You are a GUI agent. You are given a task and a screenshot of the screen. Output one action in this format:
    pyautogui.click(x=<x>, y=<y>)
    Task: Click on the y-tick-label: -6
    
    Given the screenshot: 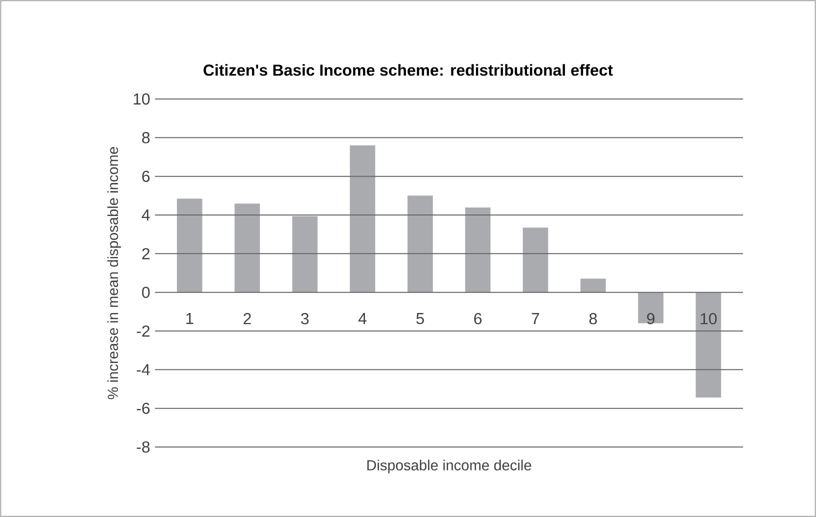 What is the action you would take?
    pyautogui.click(x=143, y=408)
    